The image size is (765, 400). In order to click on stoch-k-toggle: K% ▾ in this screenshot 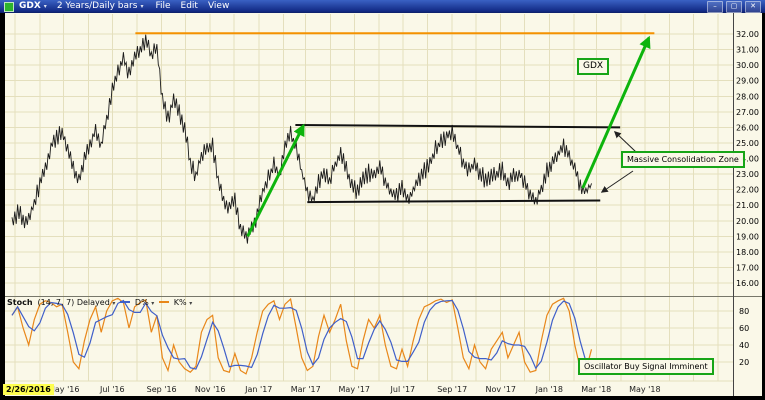, I will do `click(175, 303)`.